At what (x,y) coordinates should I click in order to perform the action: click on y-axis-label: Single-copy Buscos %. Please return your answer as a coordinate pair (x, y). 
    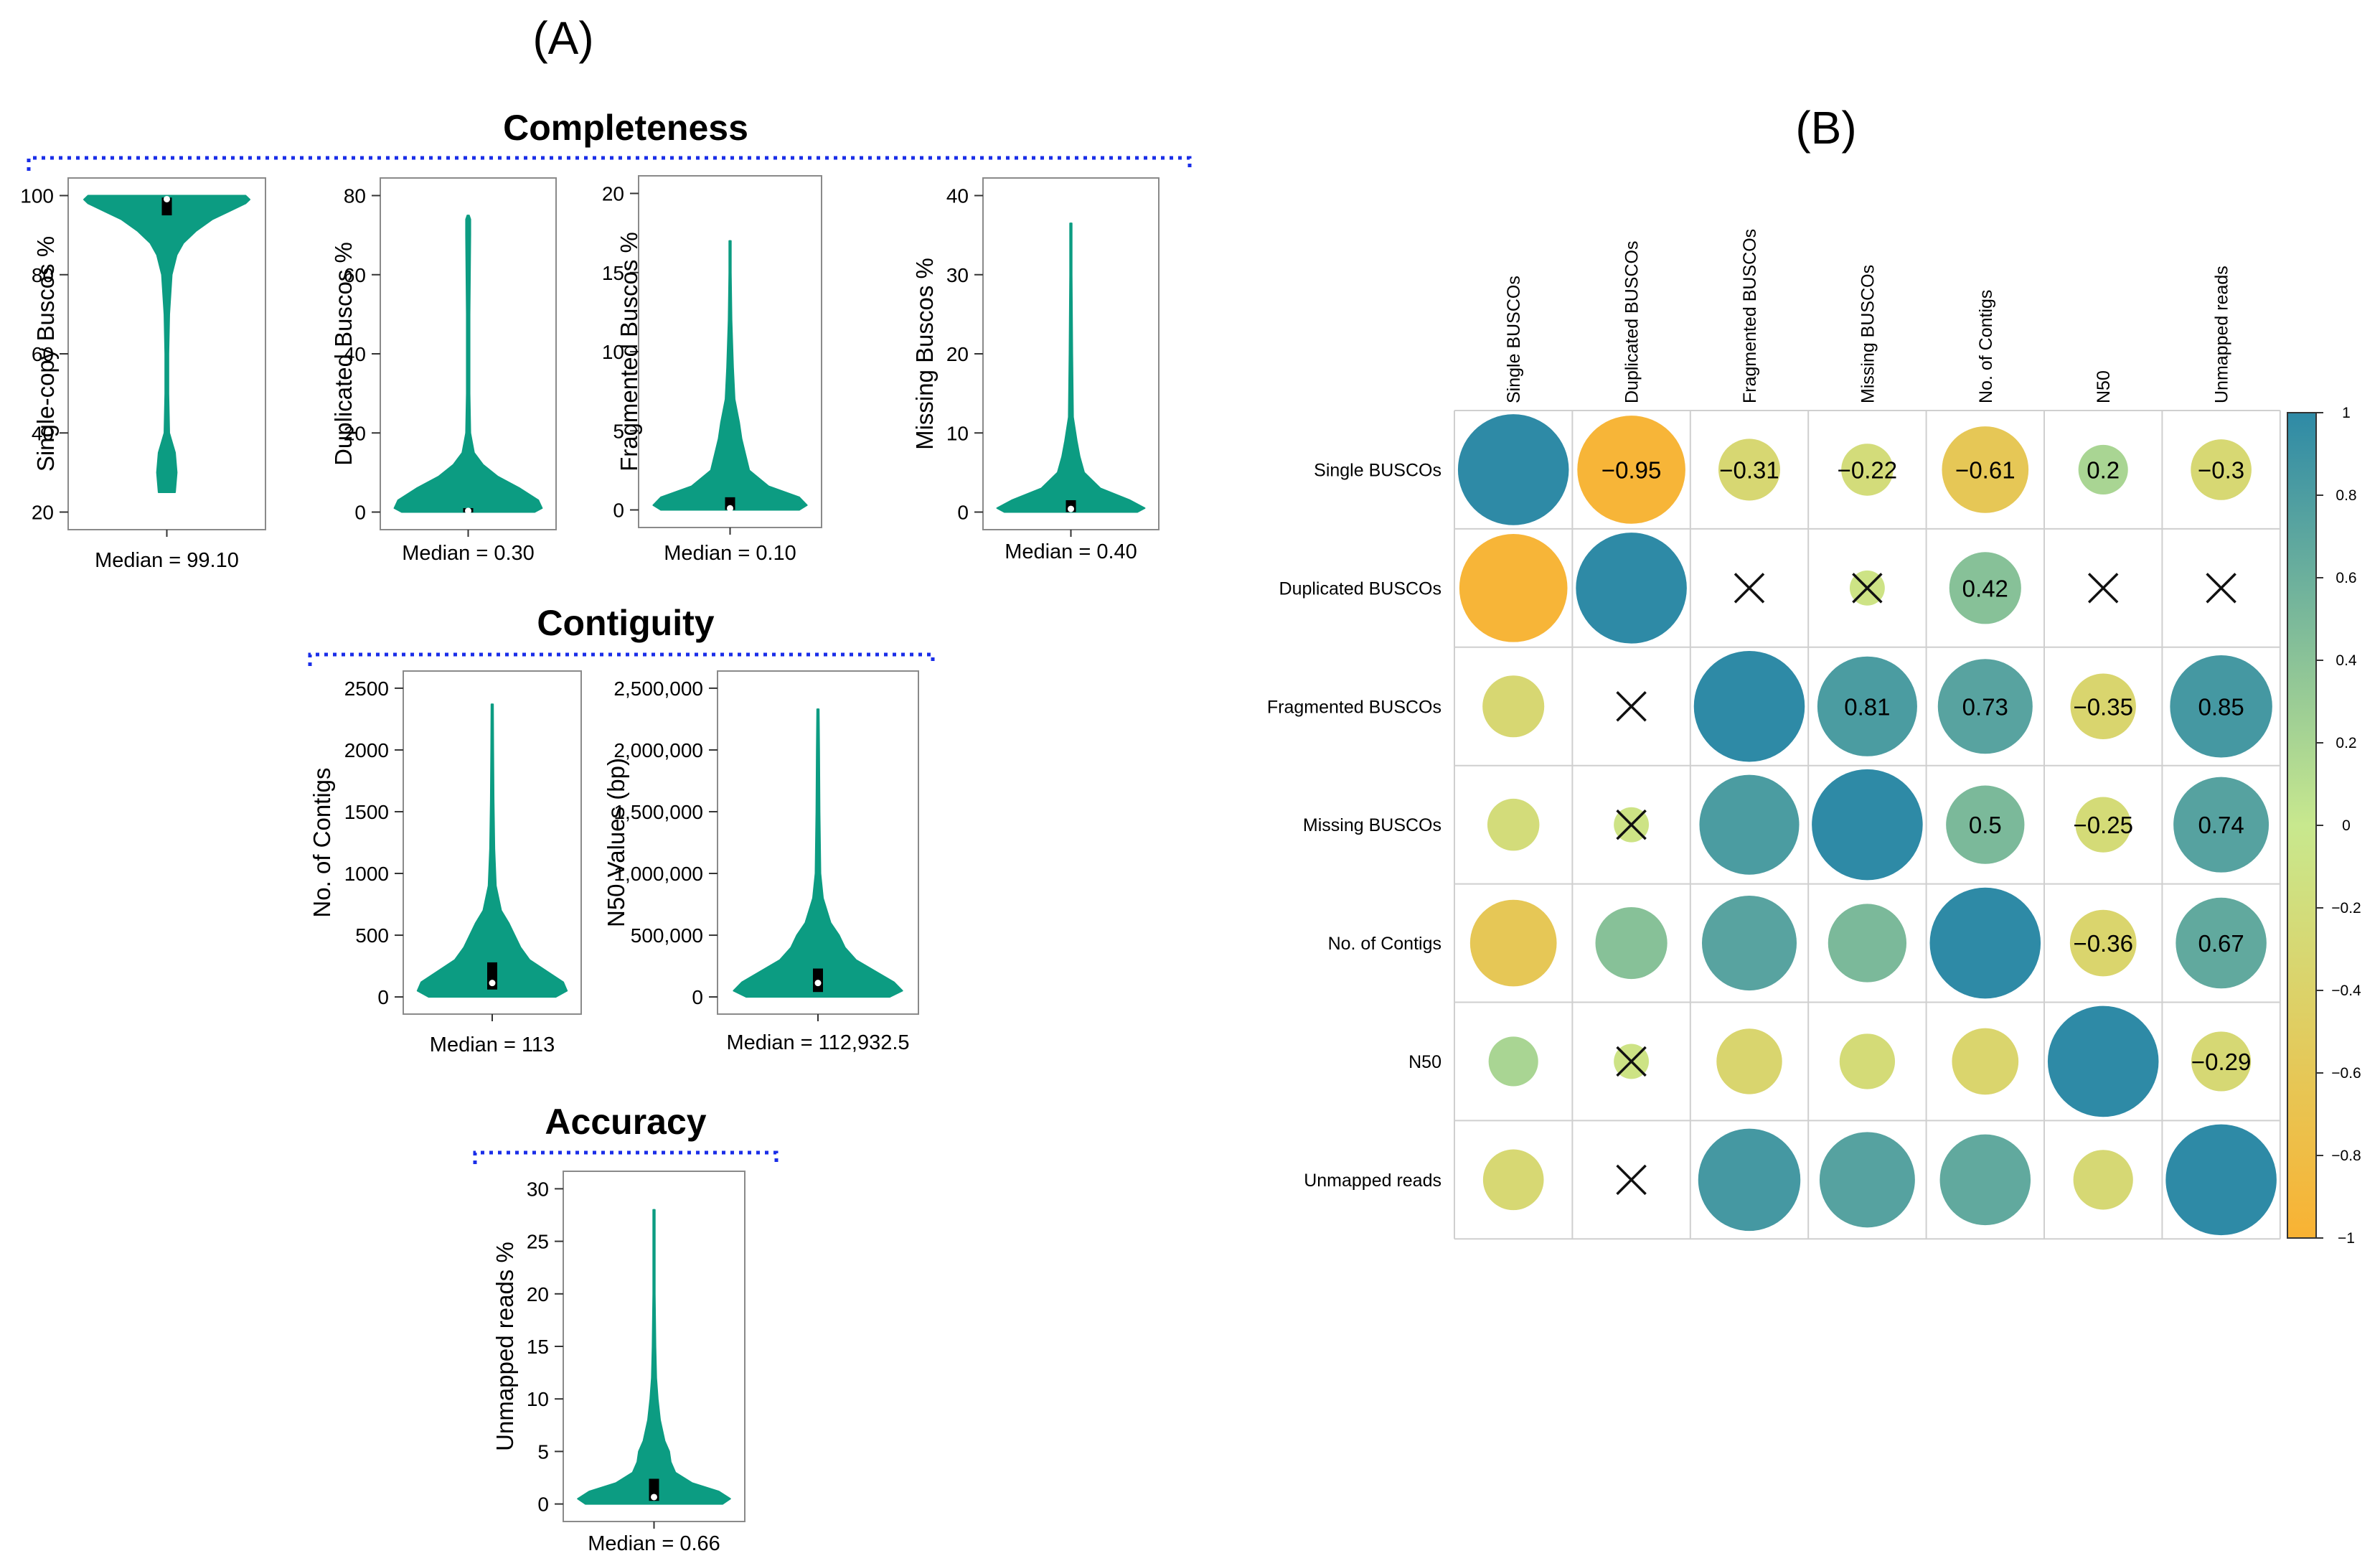
    Looking at the image, I should click on (45, 354).